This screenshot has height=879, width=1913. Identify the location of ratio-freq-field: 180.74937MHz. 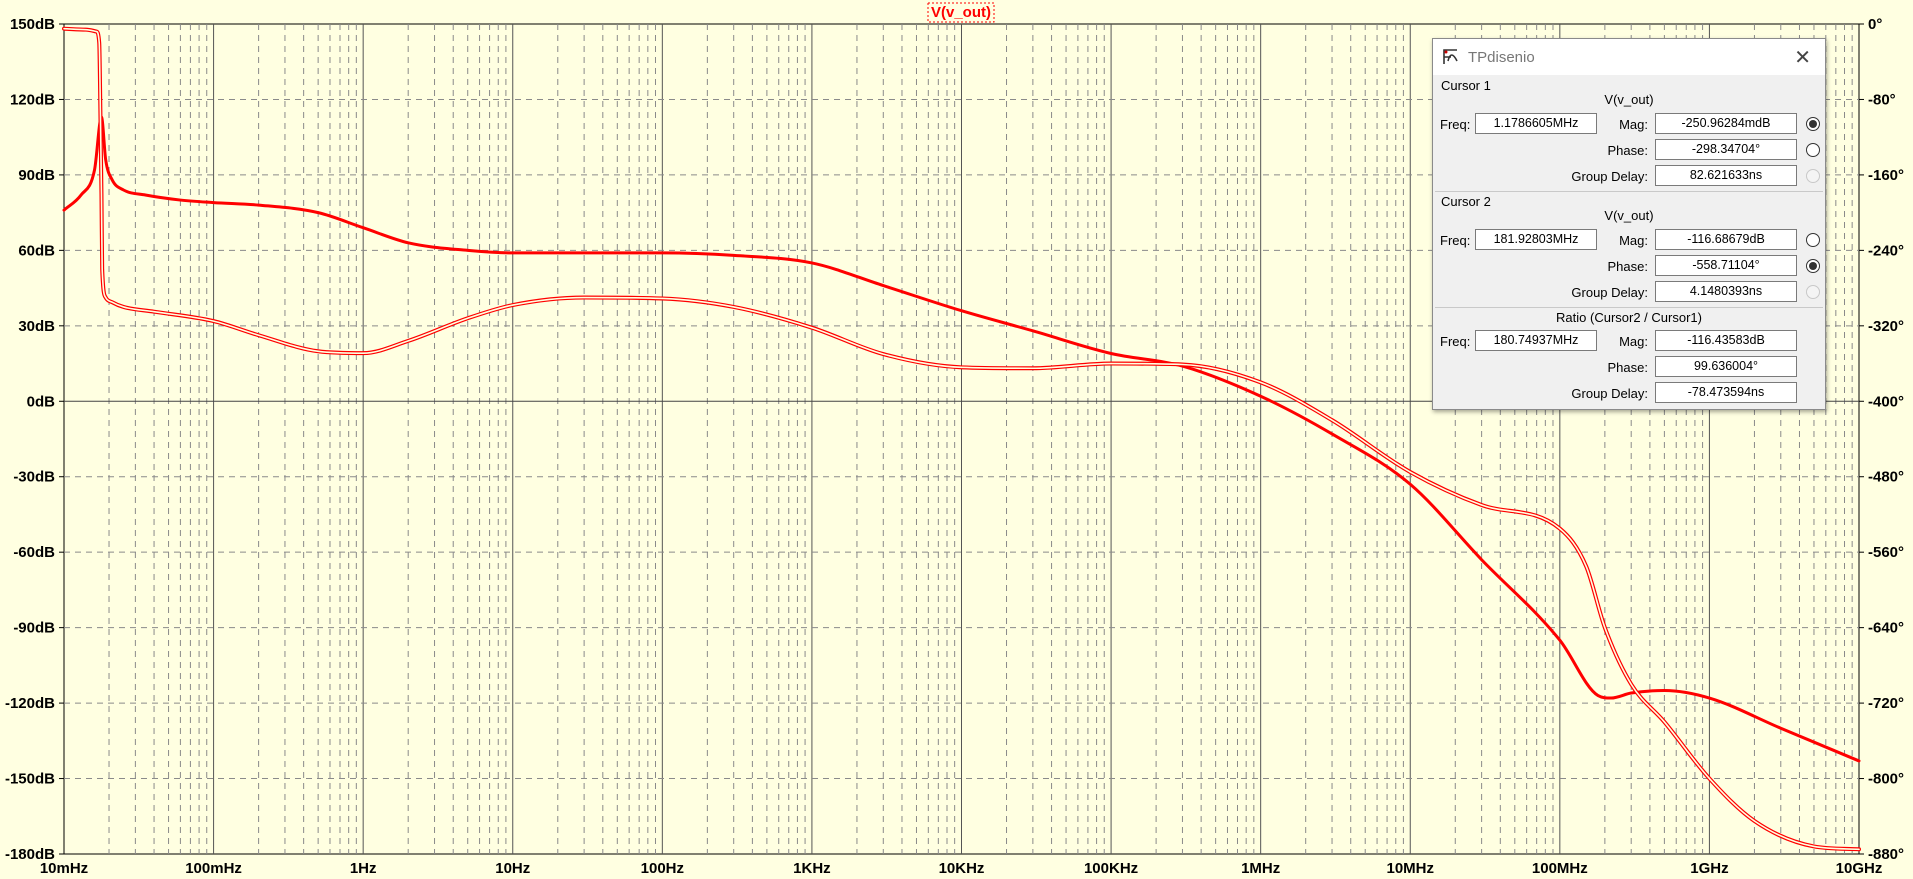
(1536, 340).